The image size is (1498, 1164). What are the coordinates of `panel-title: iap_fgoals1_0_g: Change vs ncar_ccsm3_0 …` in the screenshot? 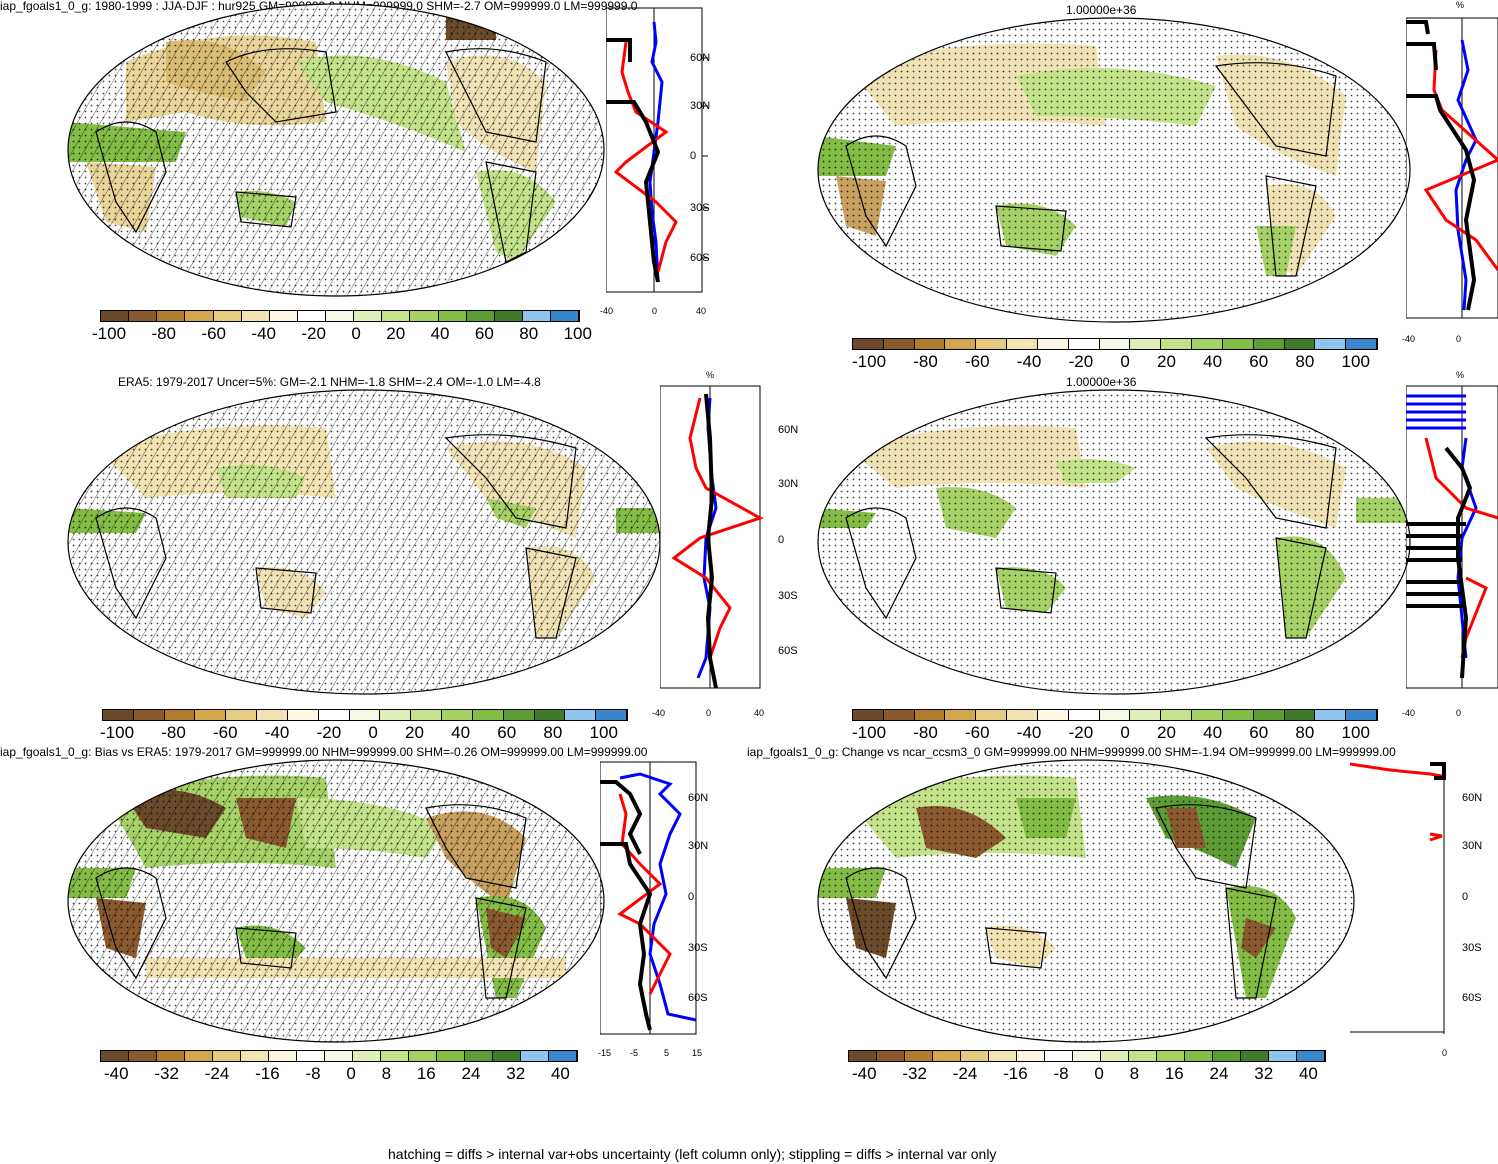 It's located at (1071, 752).